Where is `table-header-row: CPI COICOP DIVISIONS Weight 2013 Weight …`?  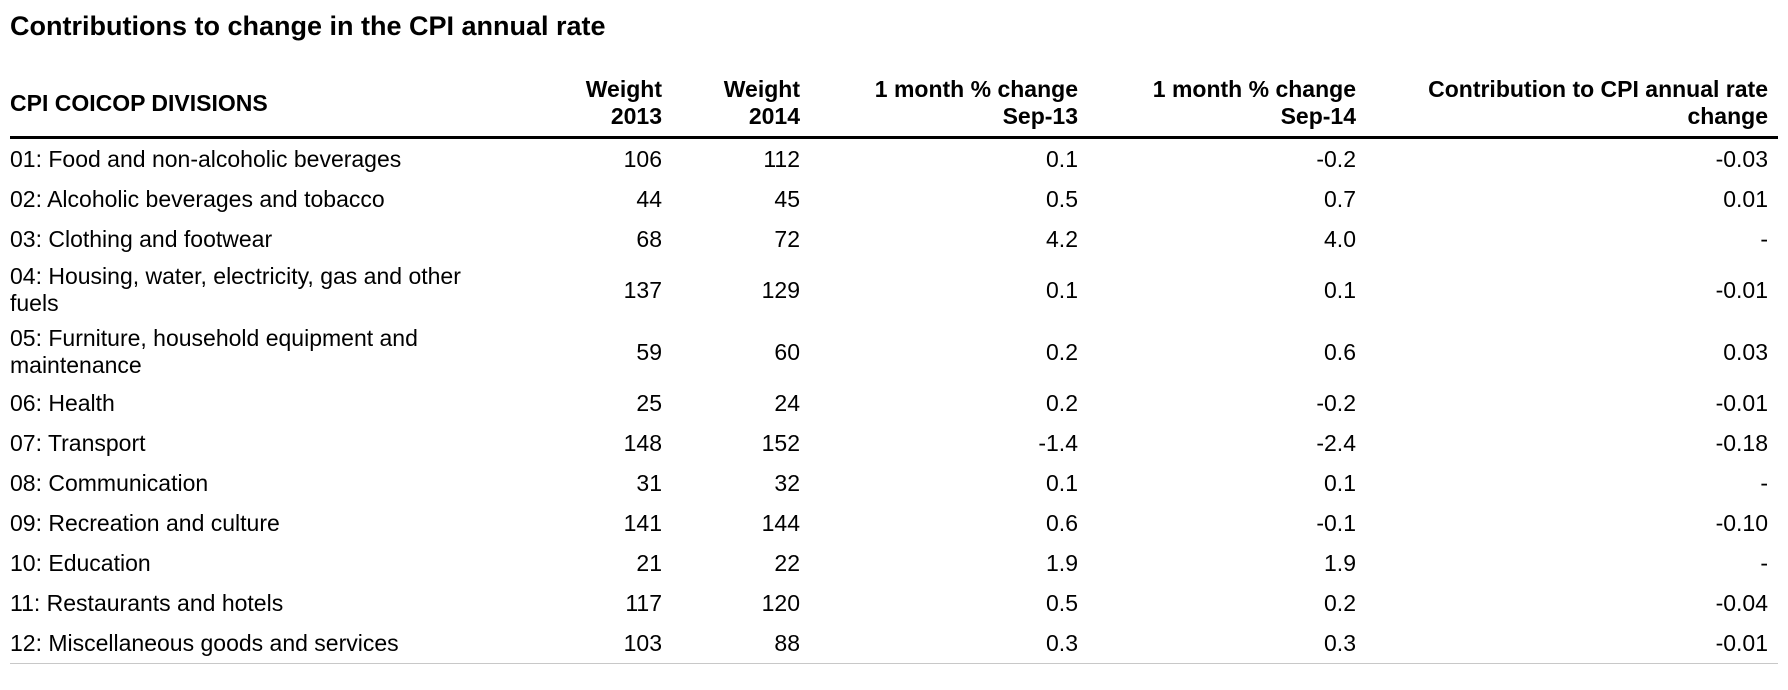
table-header-row: CPI COICOP DIVISIONS Weight 2013 Weight … is located at coordinates (894, 107).